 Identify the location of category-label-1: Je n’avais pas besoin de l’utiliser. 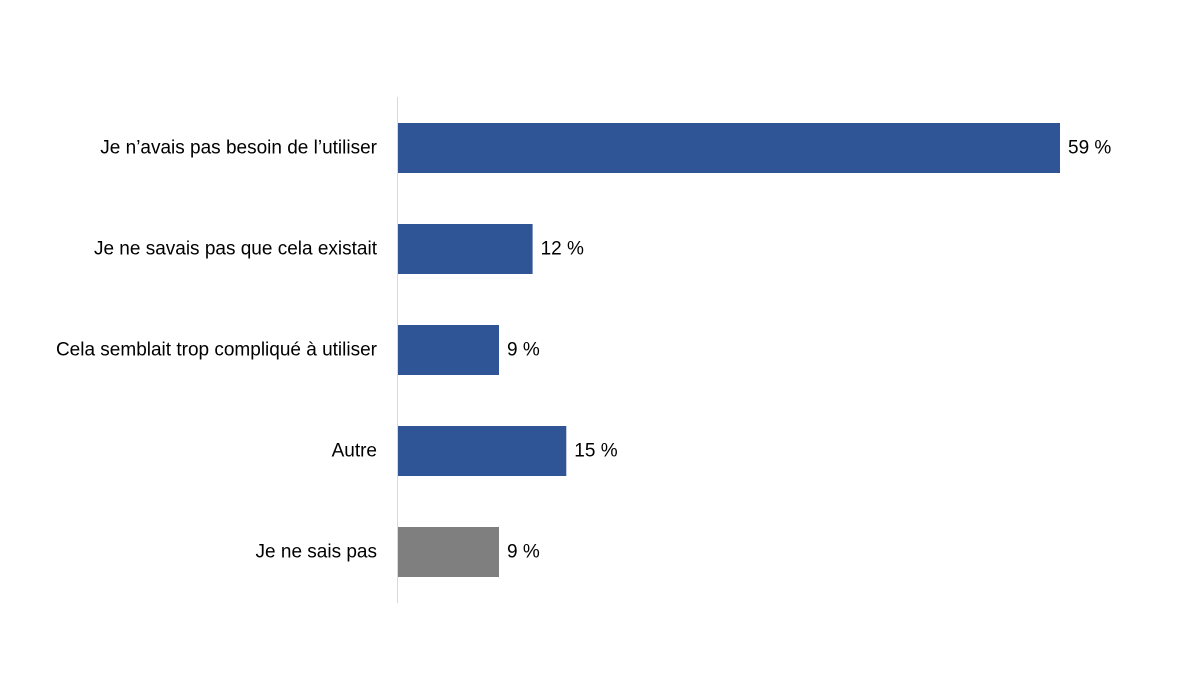
(238, 148).